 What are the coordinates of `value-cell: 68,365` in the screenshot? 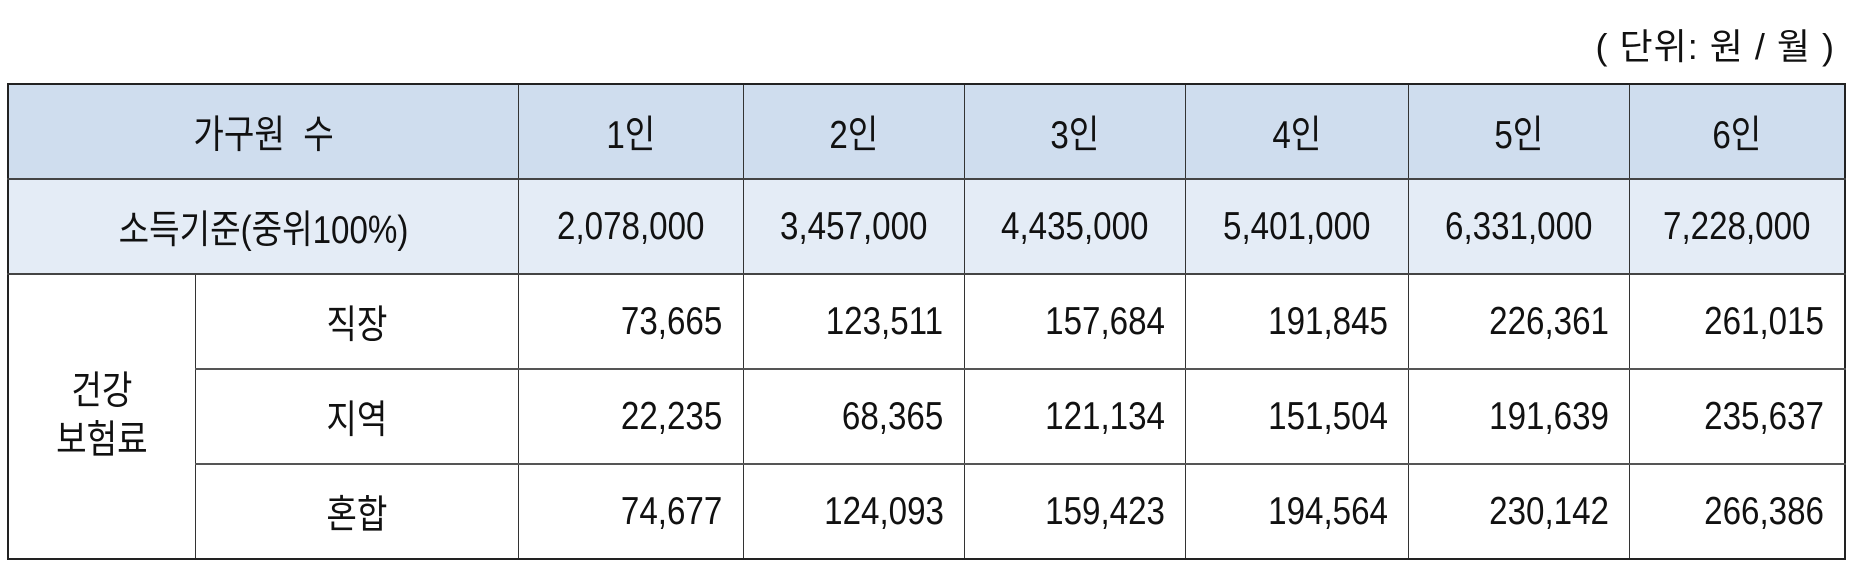 It's located at (853, 416).